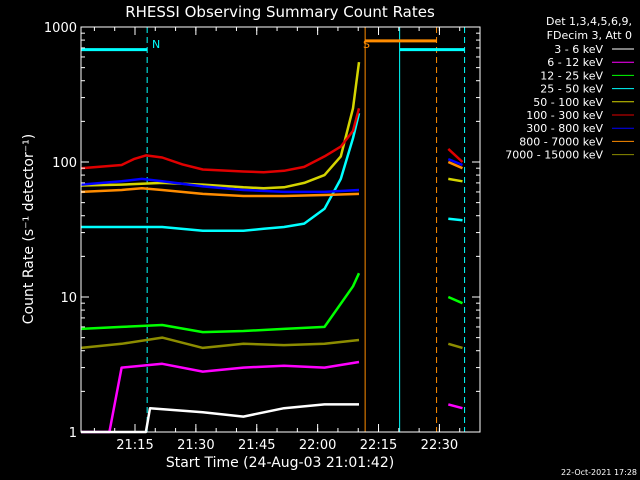  What do you see at coordinates (589, 35) in the screenshot?
I see `legend-header-2: FDecim 3, Att 0` at bounding box center [589, 35].